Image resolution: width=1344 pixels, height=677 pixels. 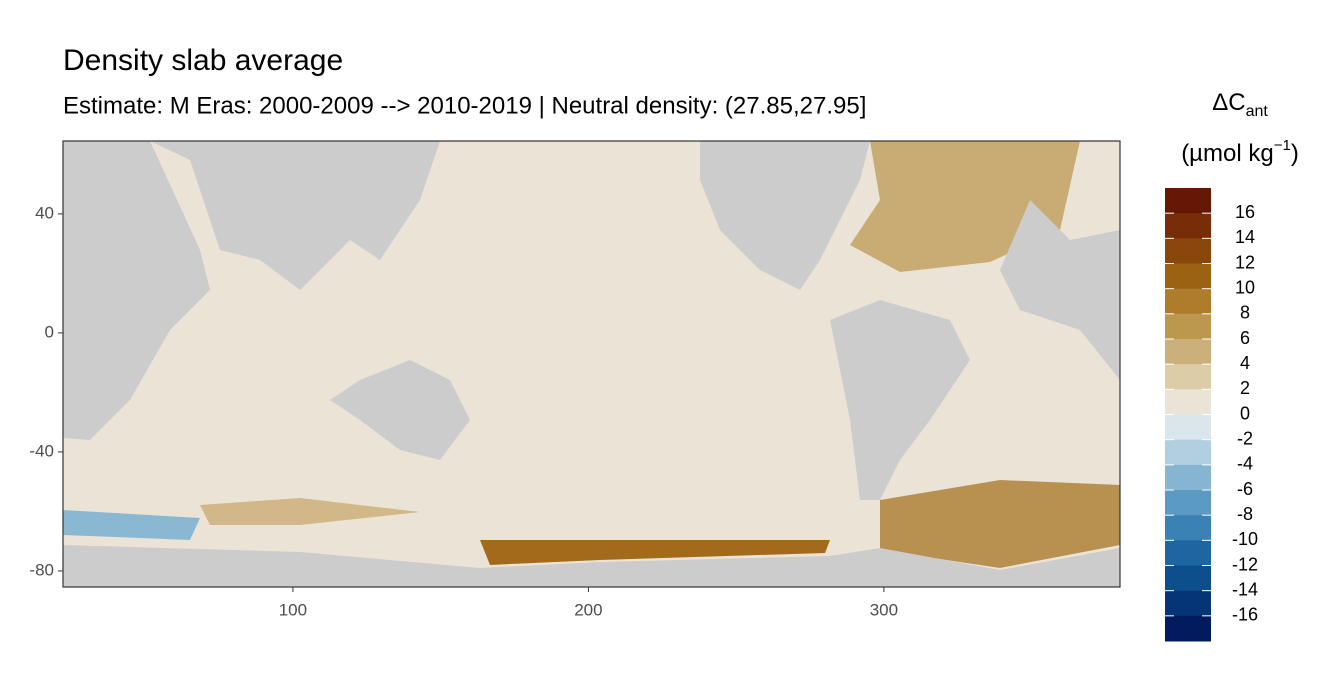 I want to click on y-tick-label: -80, so click(x=41, y=569).